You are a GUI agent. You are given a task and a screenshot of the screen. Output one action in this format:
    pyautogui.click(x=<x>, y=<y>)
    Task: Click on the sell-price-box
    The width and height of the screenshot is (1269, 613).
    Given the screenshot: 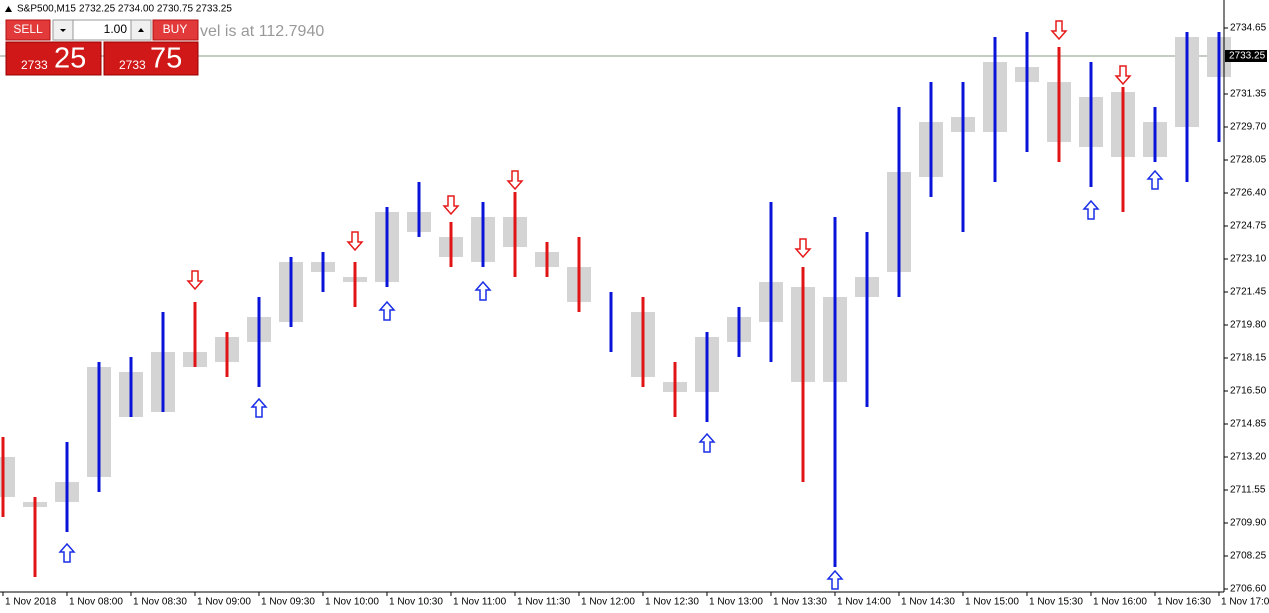 What is the action you would take?
    pyautogui.click(x=53, y=58)
    